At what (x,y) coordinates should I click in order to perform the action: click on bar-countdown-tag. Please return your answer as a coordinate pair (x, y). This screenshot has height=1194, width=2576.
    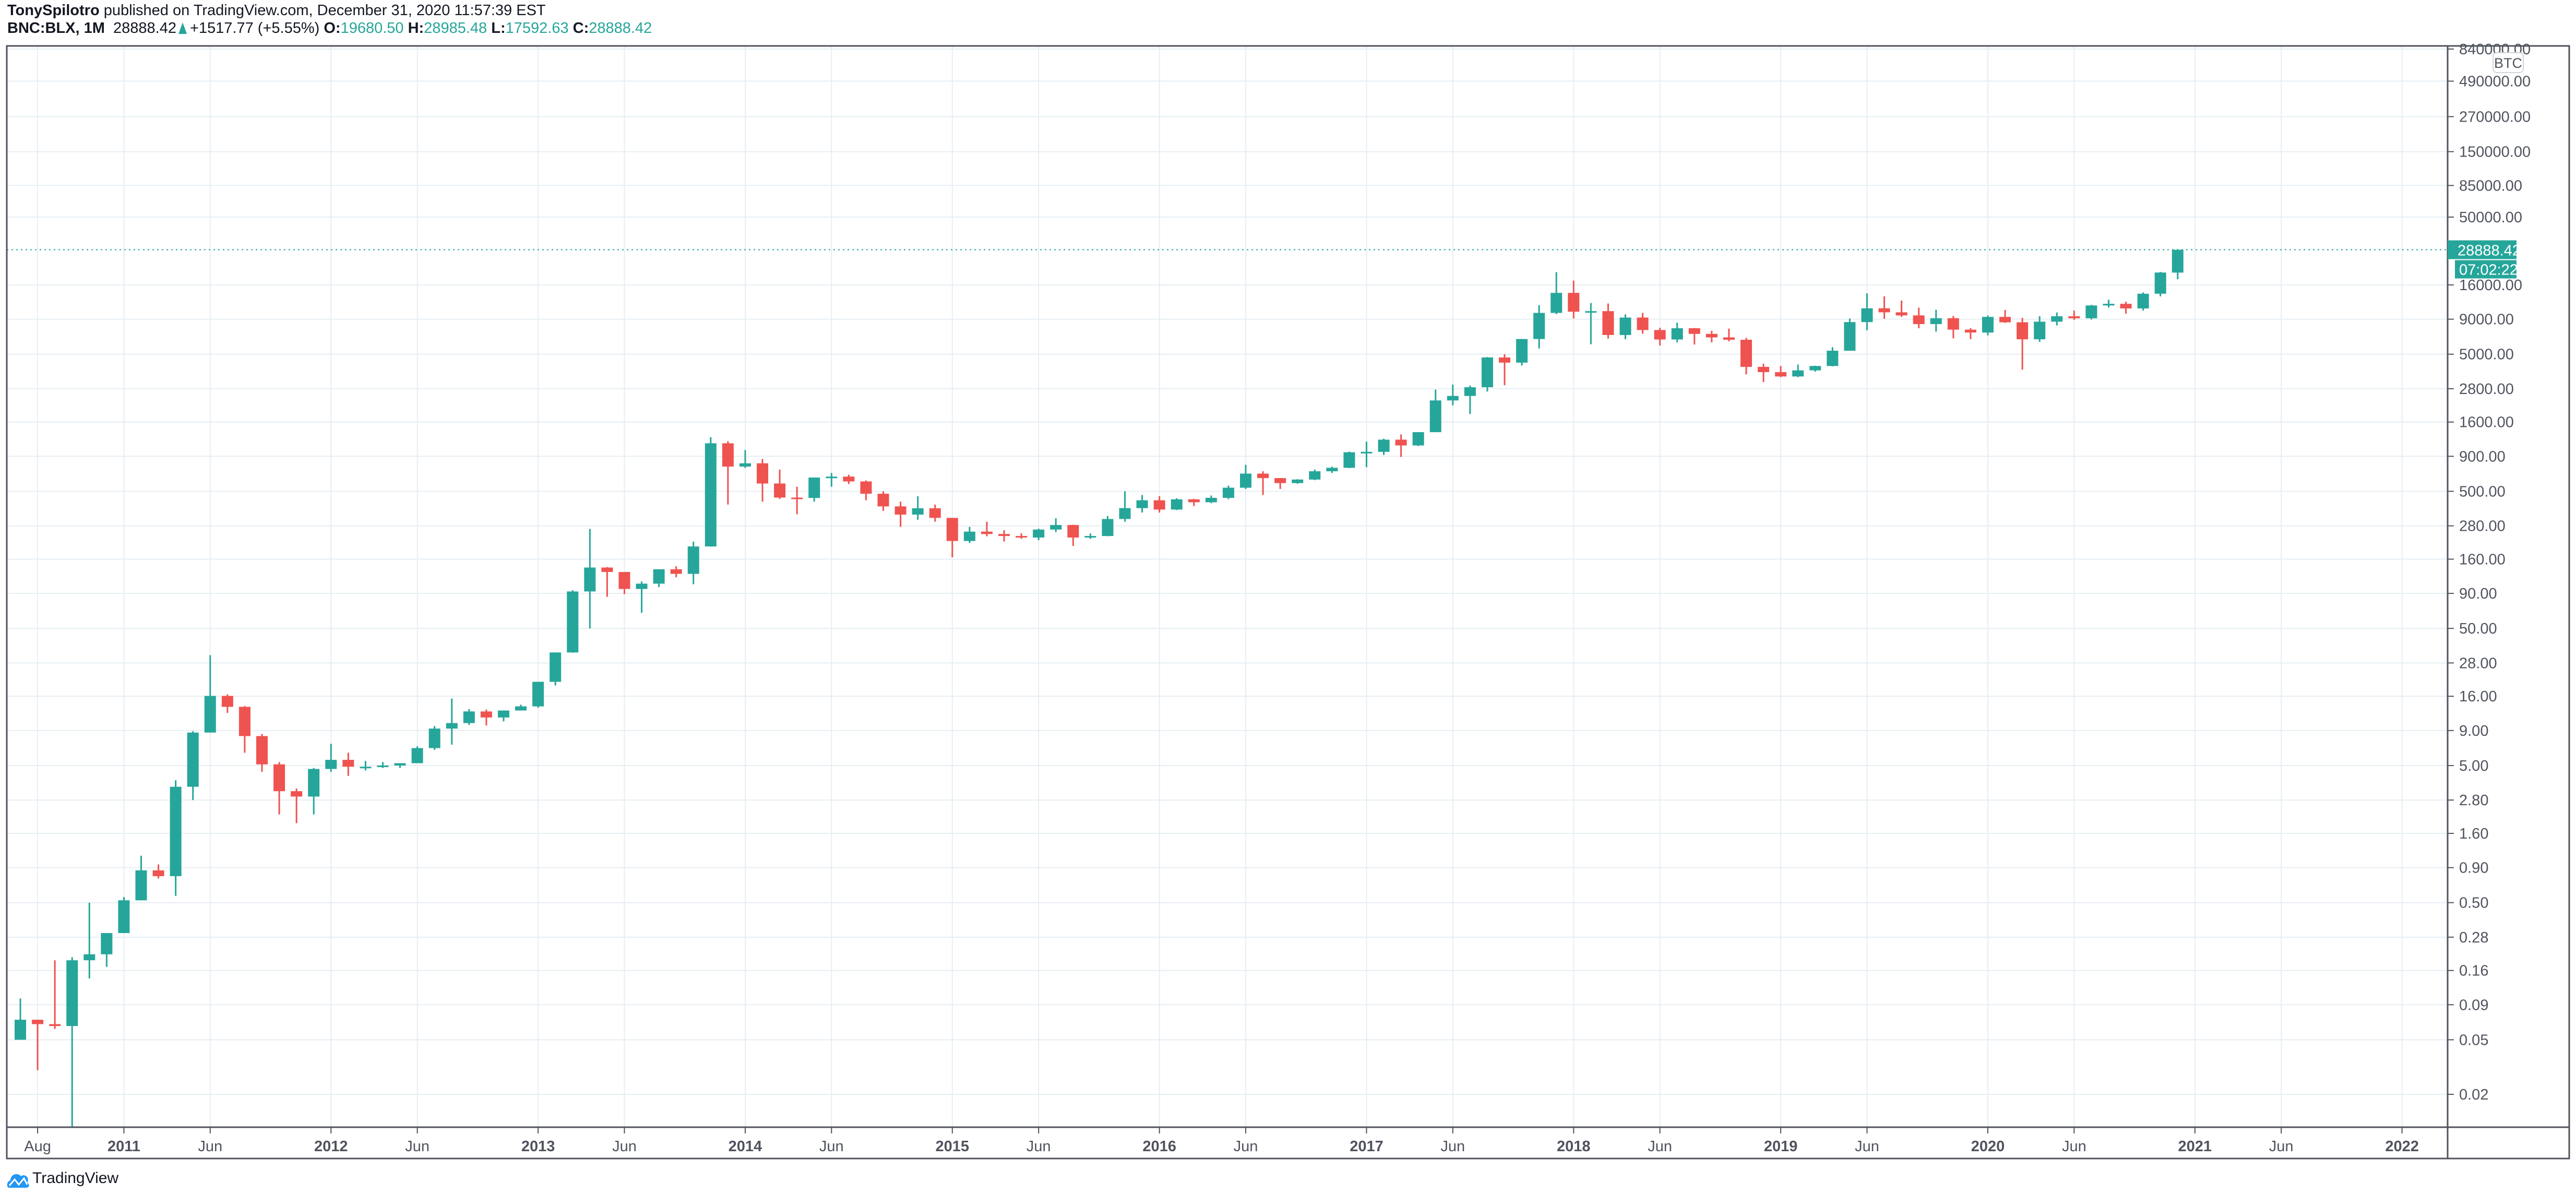
    Looking at the image, I should click on (2486, 269).